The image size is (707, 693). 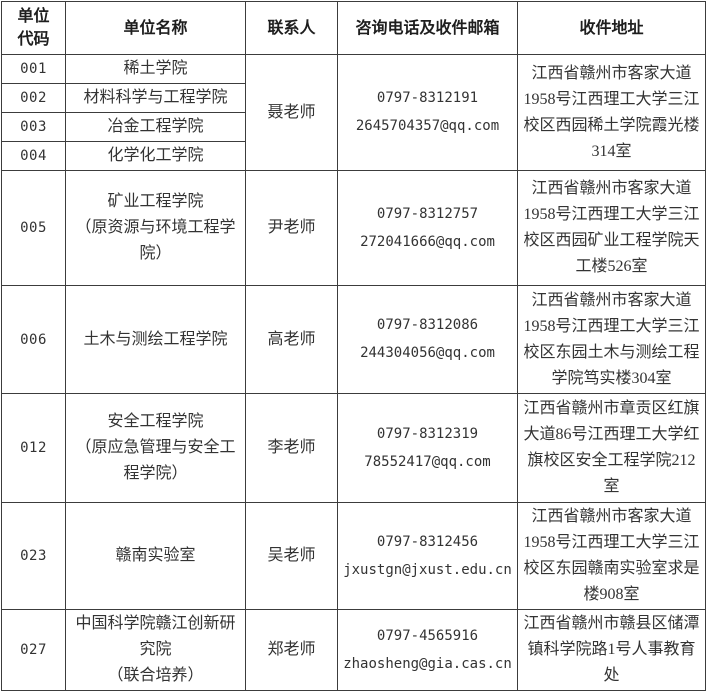 What do you see at coordinates (427, 126) in the screenshot?
I see `email-address: 2645704357@qq.com` at bounding box center [427, 126].